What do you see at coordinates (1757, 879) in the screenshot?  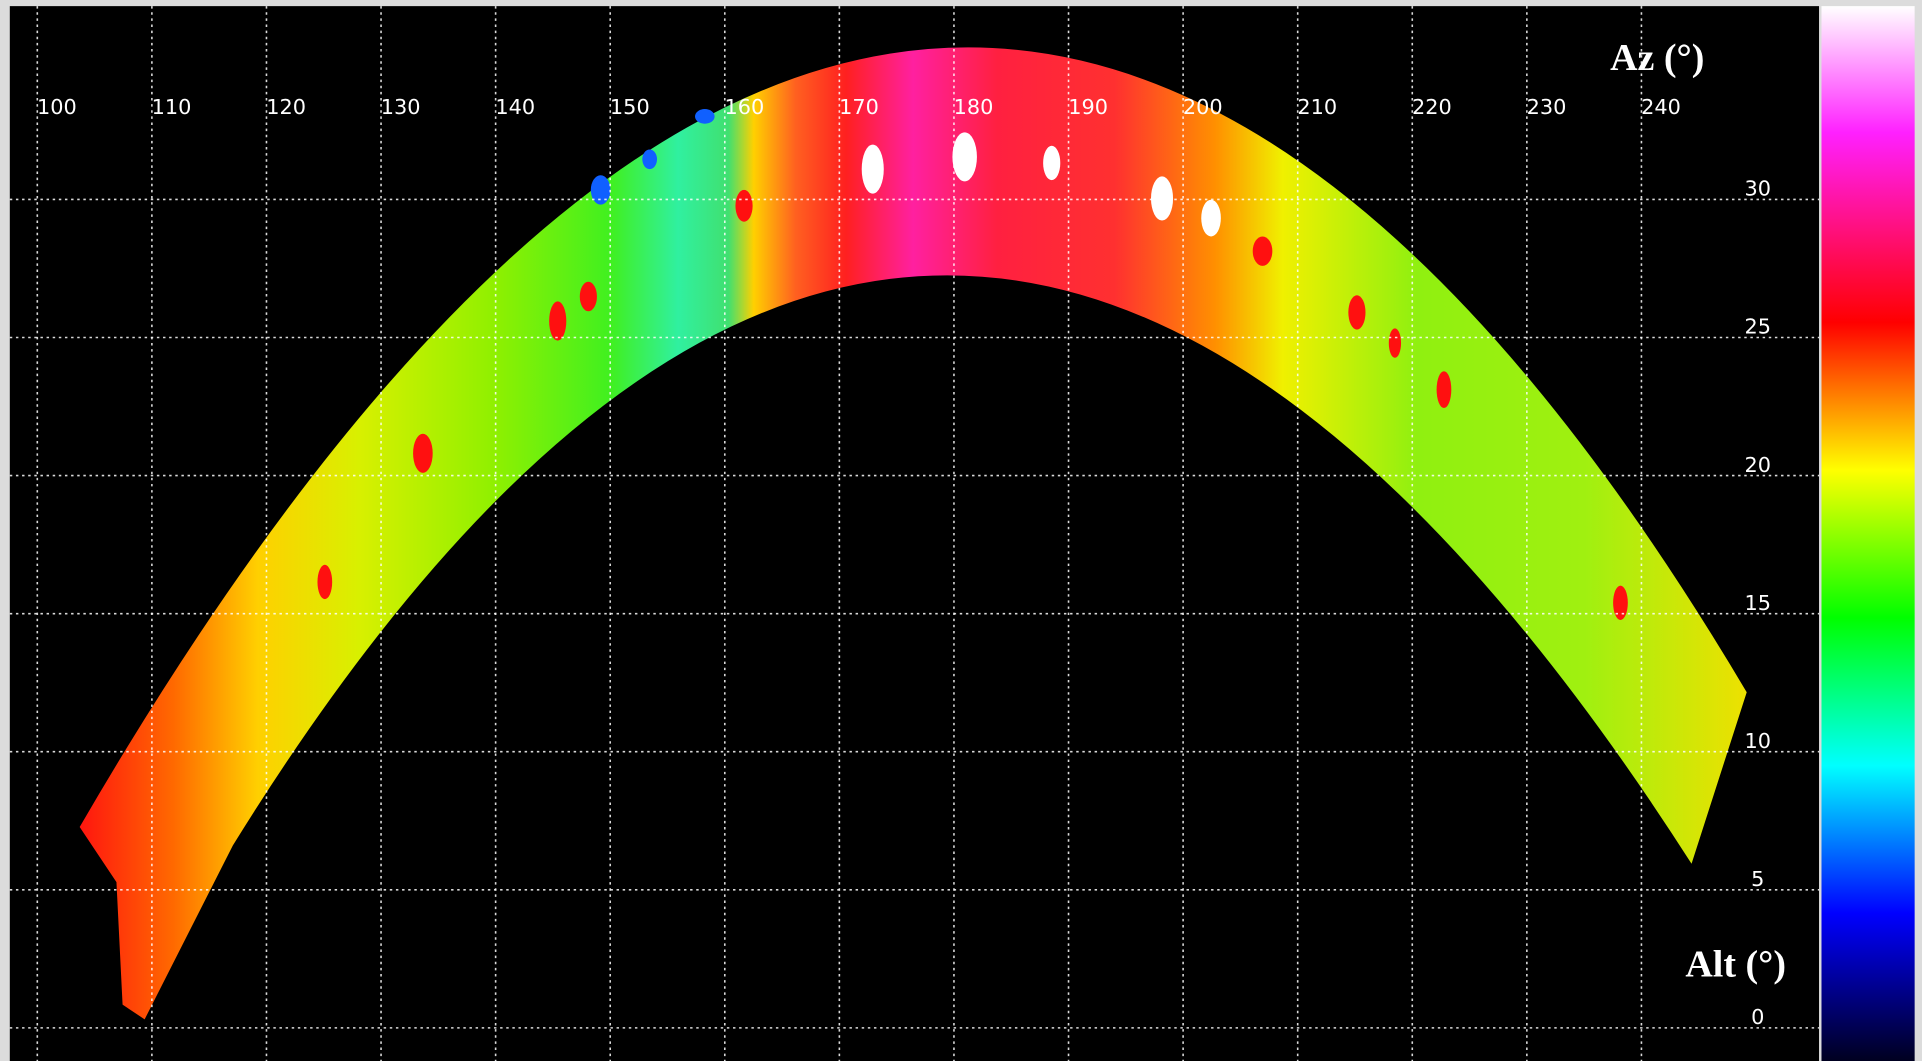 I see `y-tick-label: 5` at bounding box center [1757, 879].